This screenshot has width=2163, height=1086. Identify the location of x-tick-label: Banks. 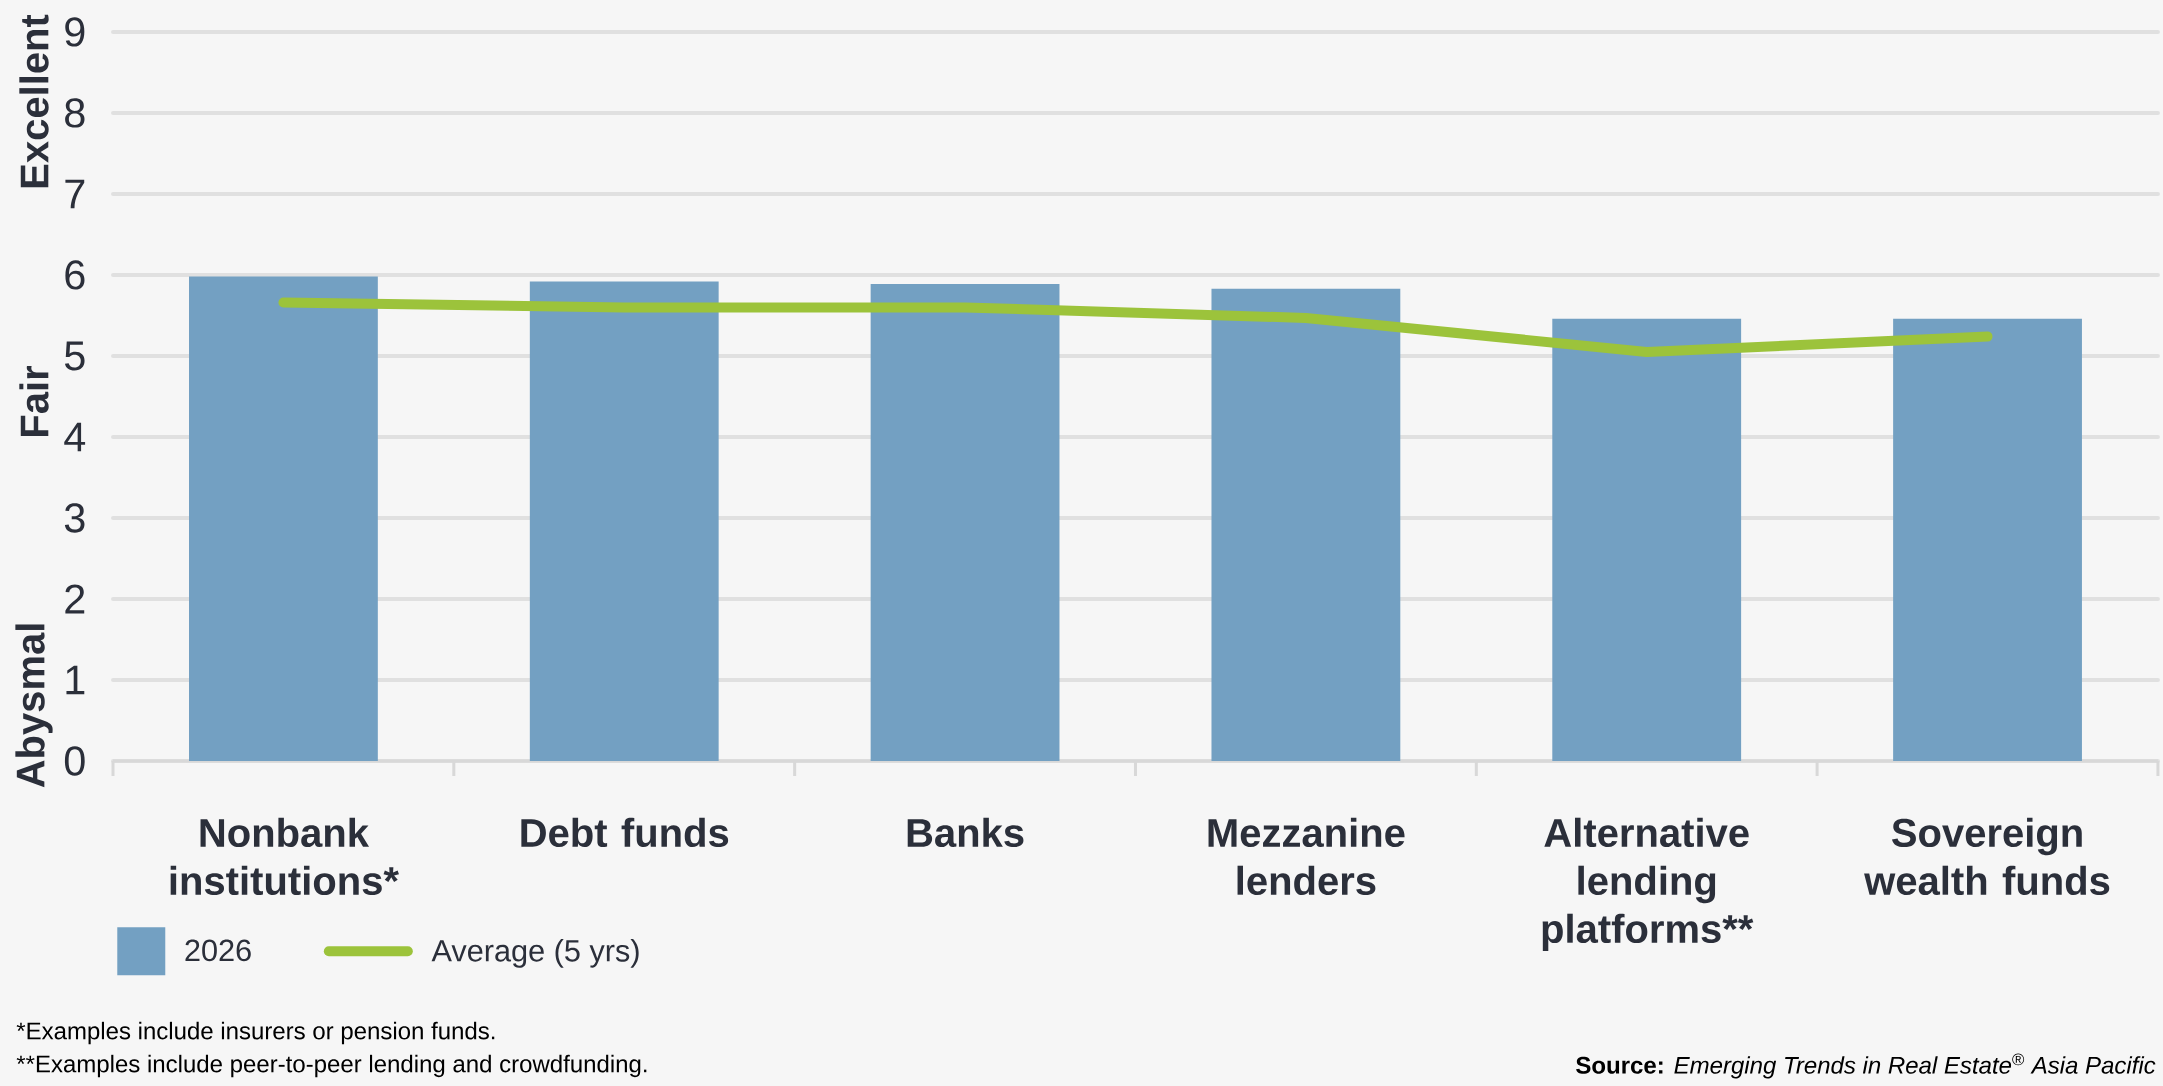
(965, 832).